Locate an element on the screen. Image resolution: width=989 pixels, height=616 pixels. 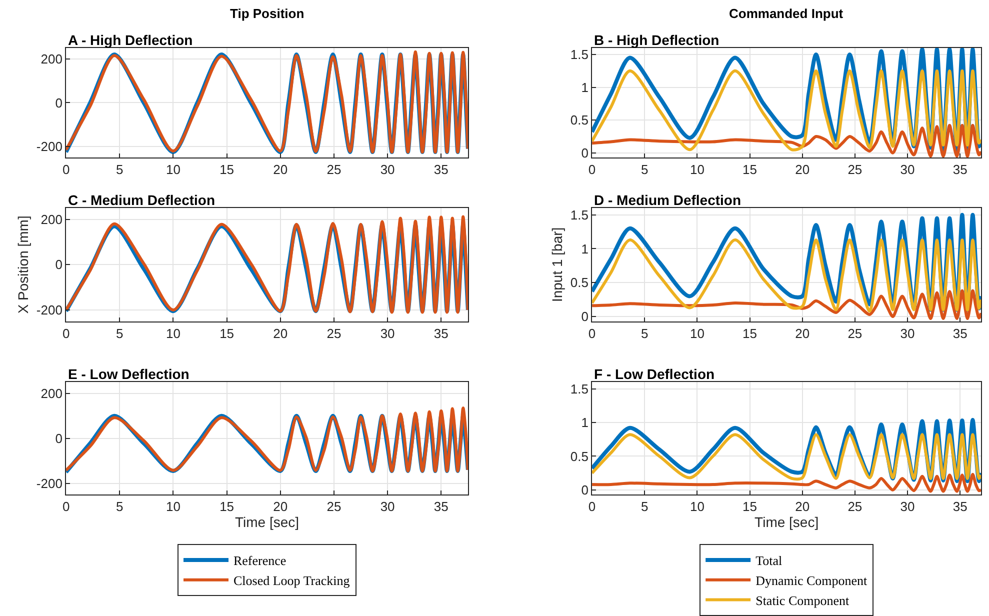
legend-label: Total is located at coordinates (769, 560).